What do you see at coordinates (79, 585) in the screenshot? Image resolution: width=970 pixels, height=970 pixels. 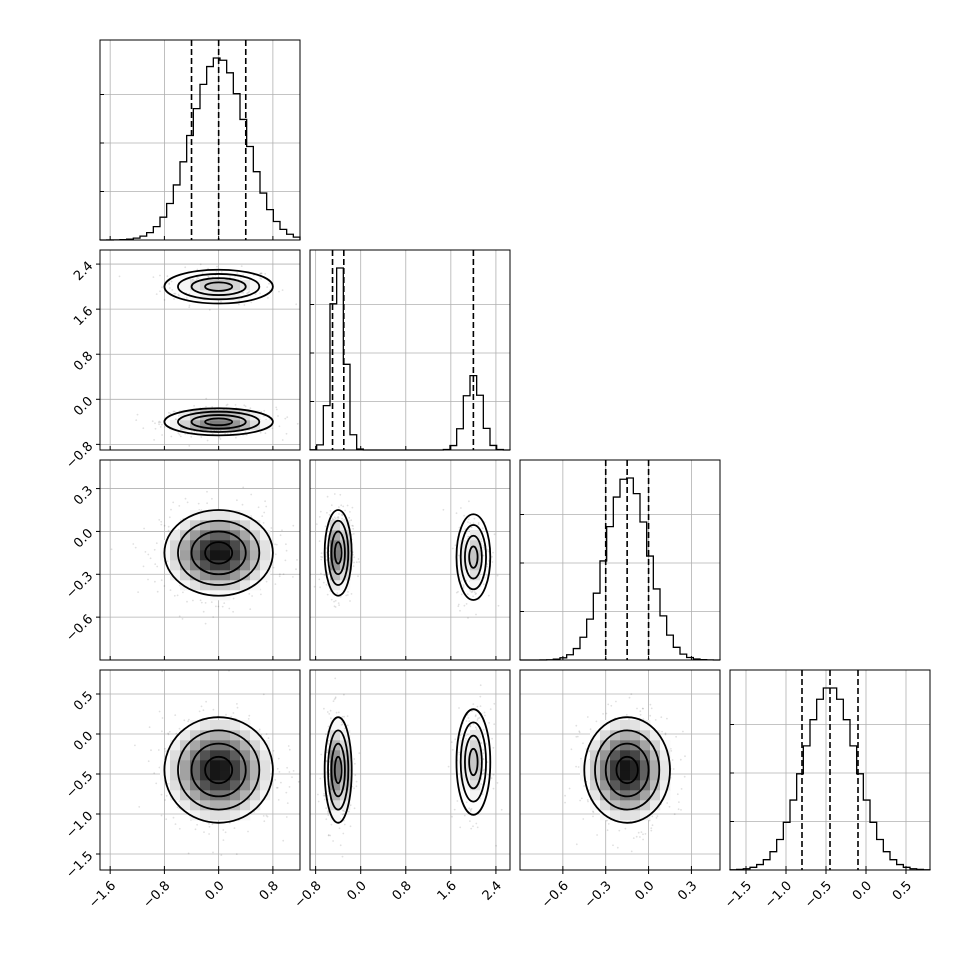 I see `y-tick-label: −0.3` at bounding box center [79, 585].